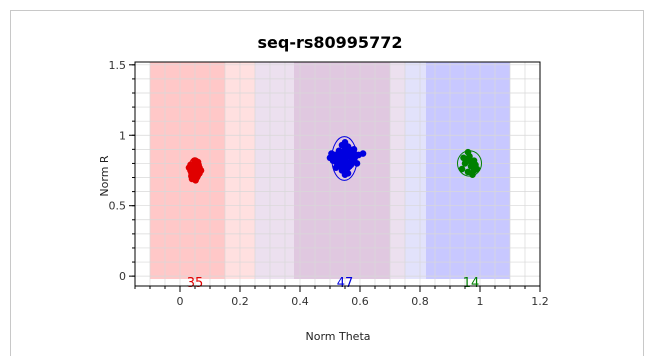 The image size is (656, 356). What do you see at coordinates (420, 301) in the screenshot?
I see `x-tick-label: 0.8` at bounding box center [420, 301].